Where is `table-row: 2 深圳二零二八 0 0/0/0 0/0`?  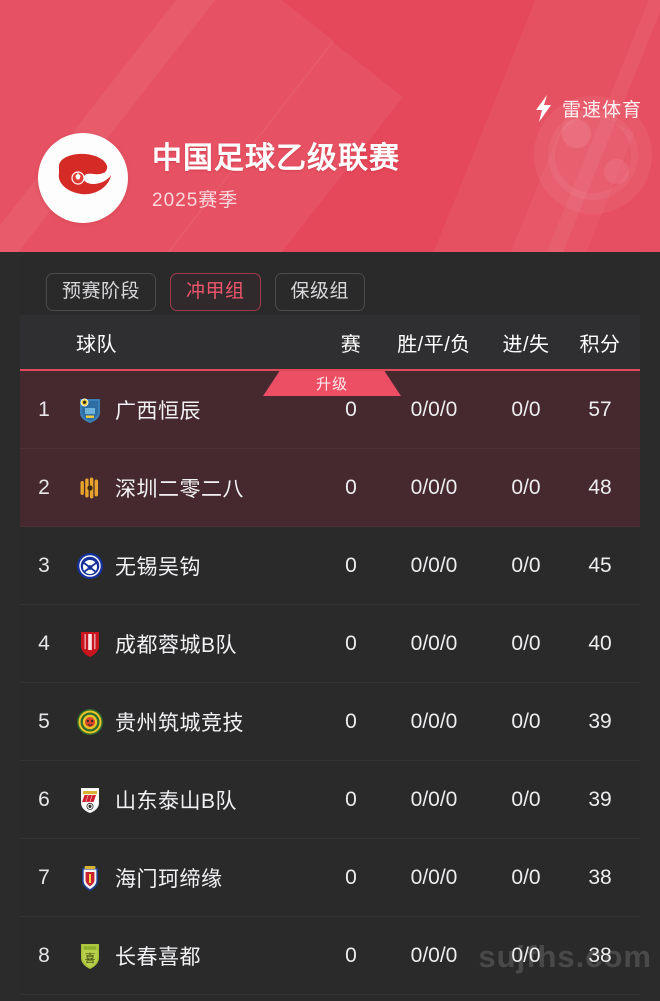 table-row: 2 深圳二零二八 0 0/0/0 0/0 is located at coordinates (330, 488).